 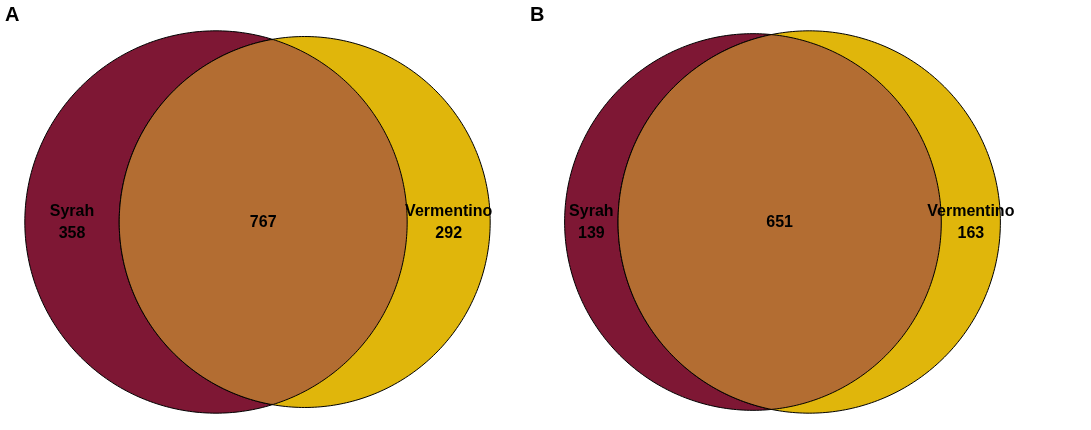 I want to click on data-label: 292, so click(x=449, y=232).